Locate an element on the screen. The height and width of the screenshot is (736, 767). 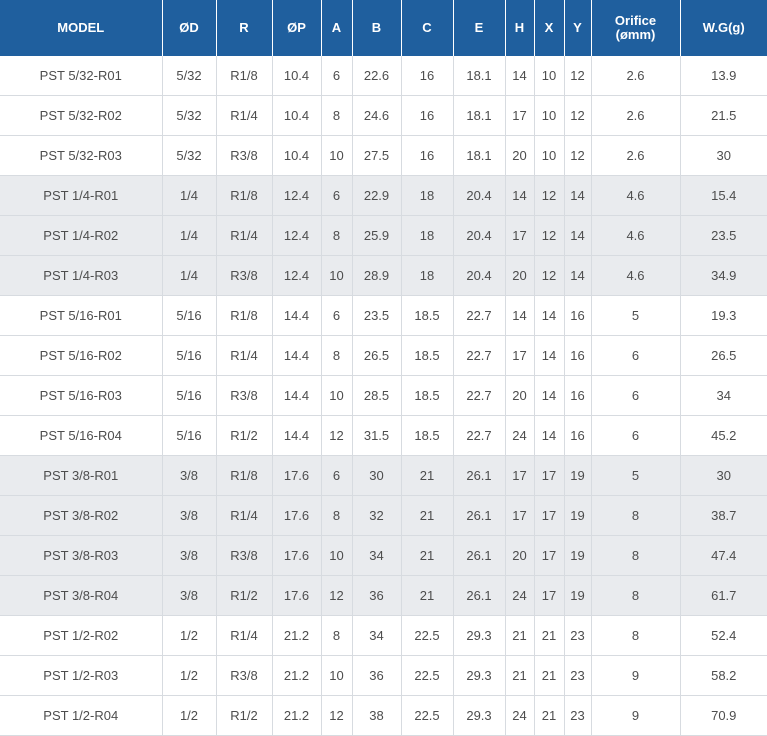
cell-model: PST 5/16-R03 is located at coordinates (81, 395).